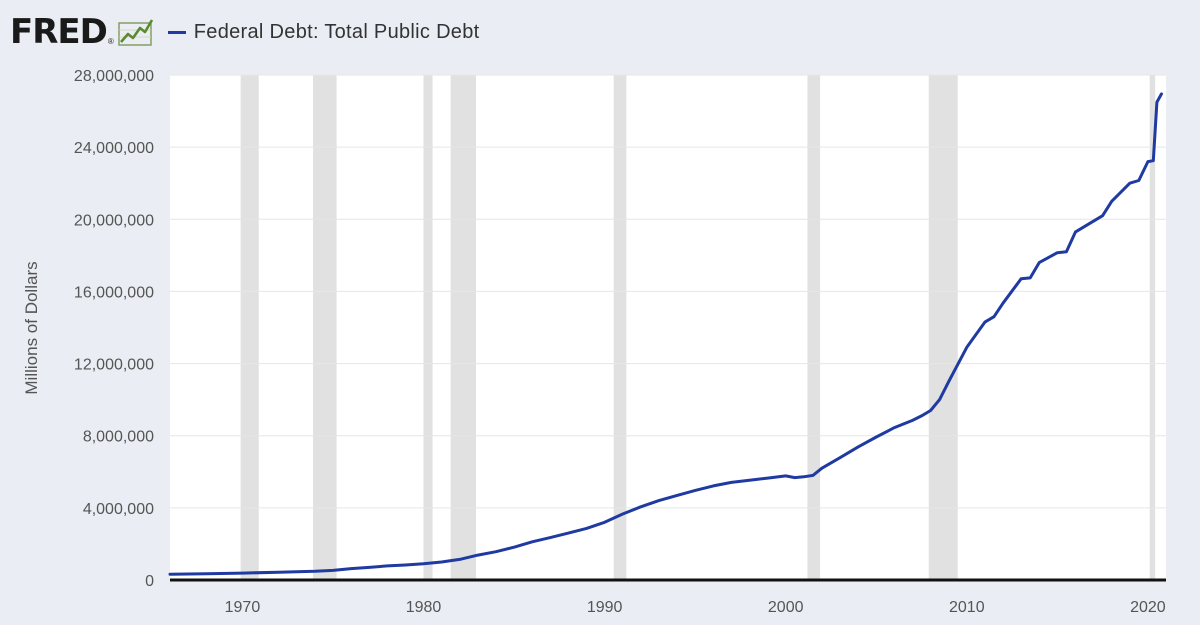 The height and width of the screenshot is (625, 1200). Describe the element at coordinates (424, 607) in the screenshot. I see `x-tick-label-1: 1980` at that location.